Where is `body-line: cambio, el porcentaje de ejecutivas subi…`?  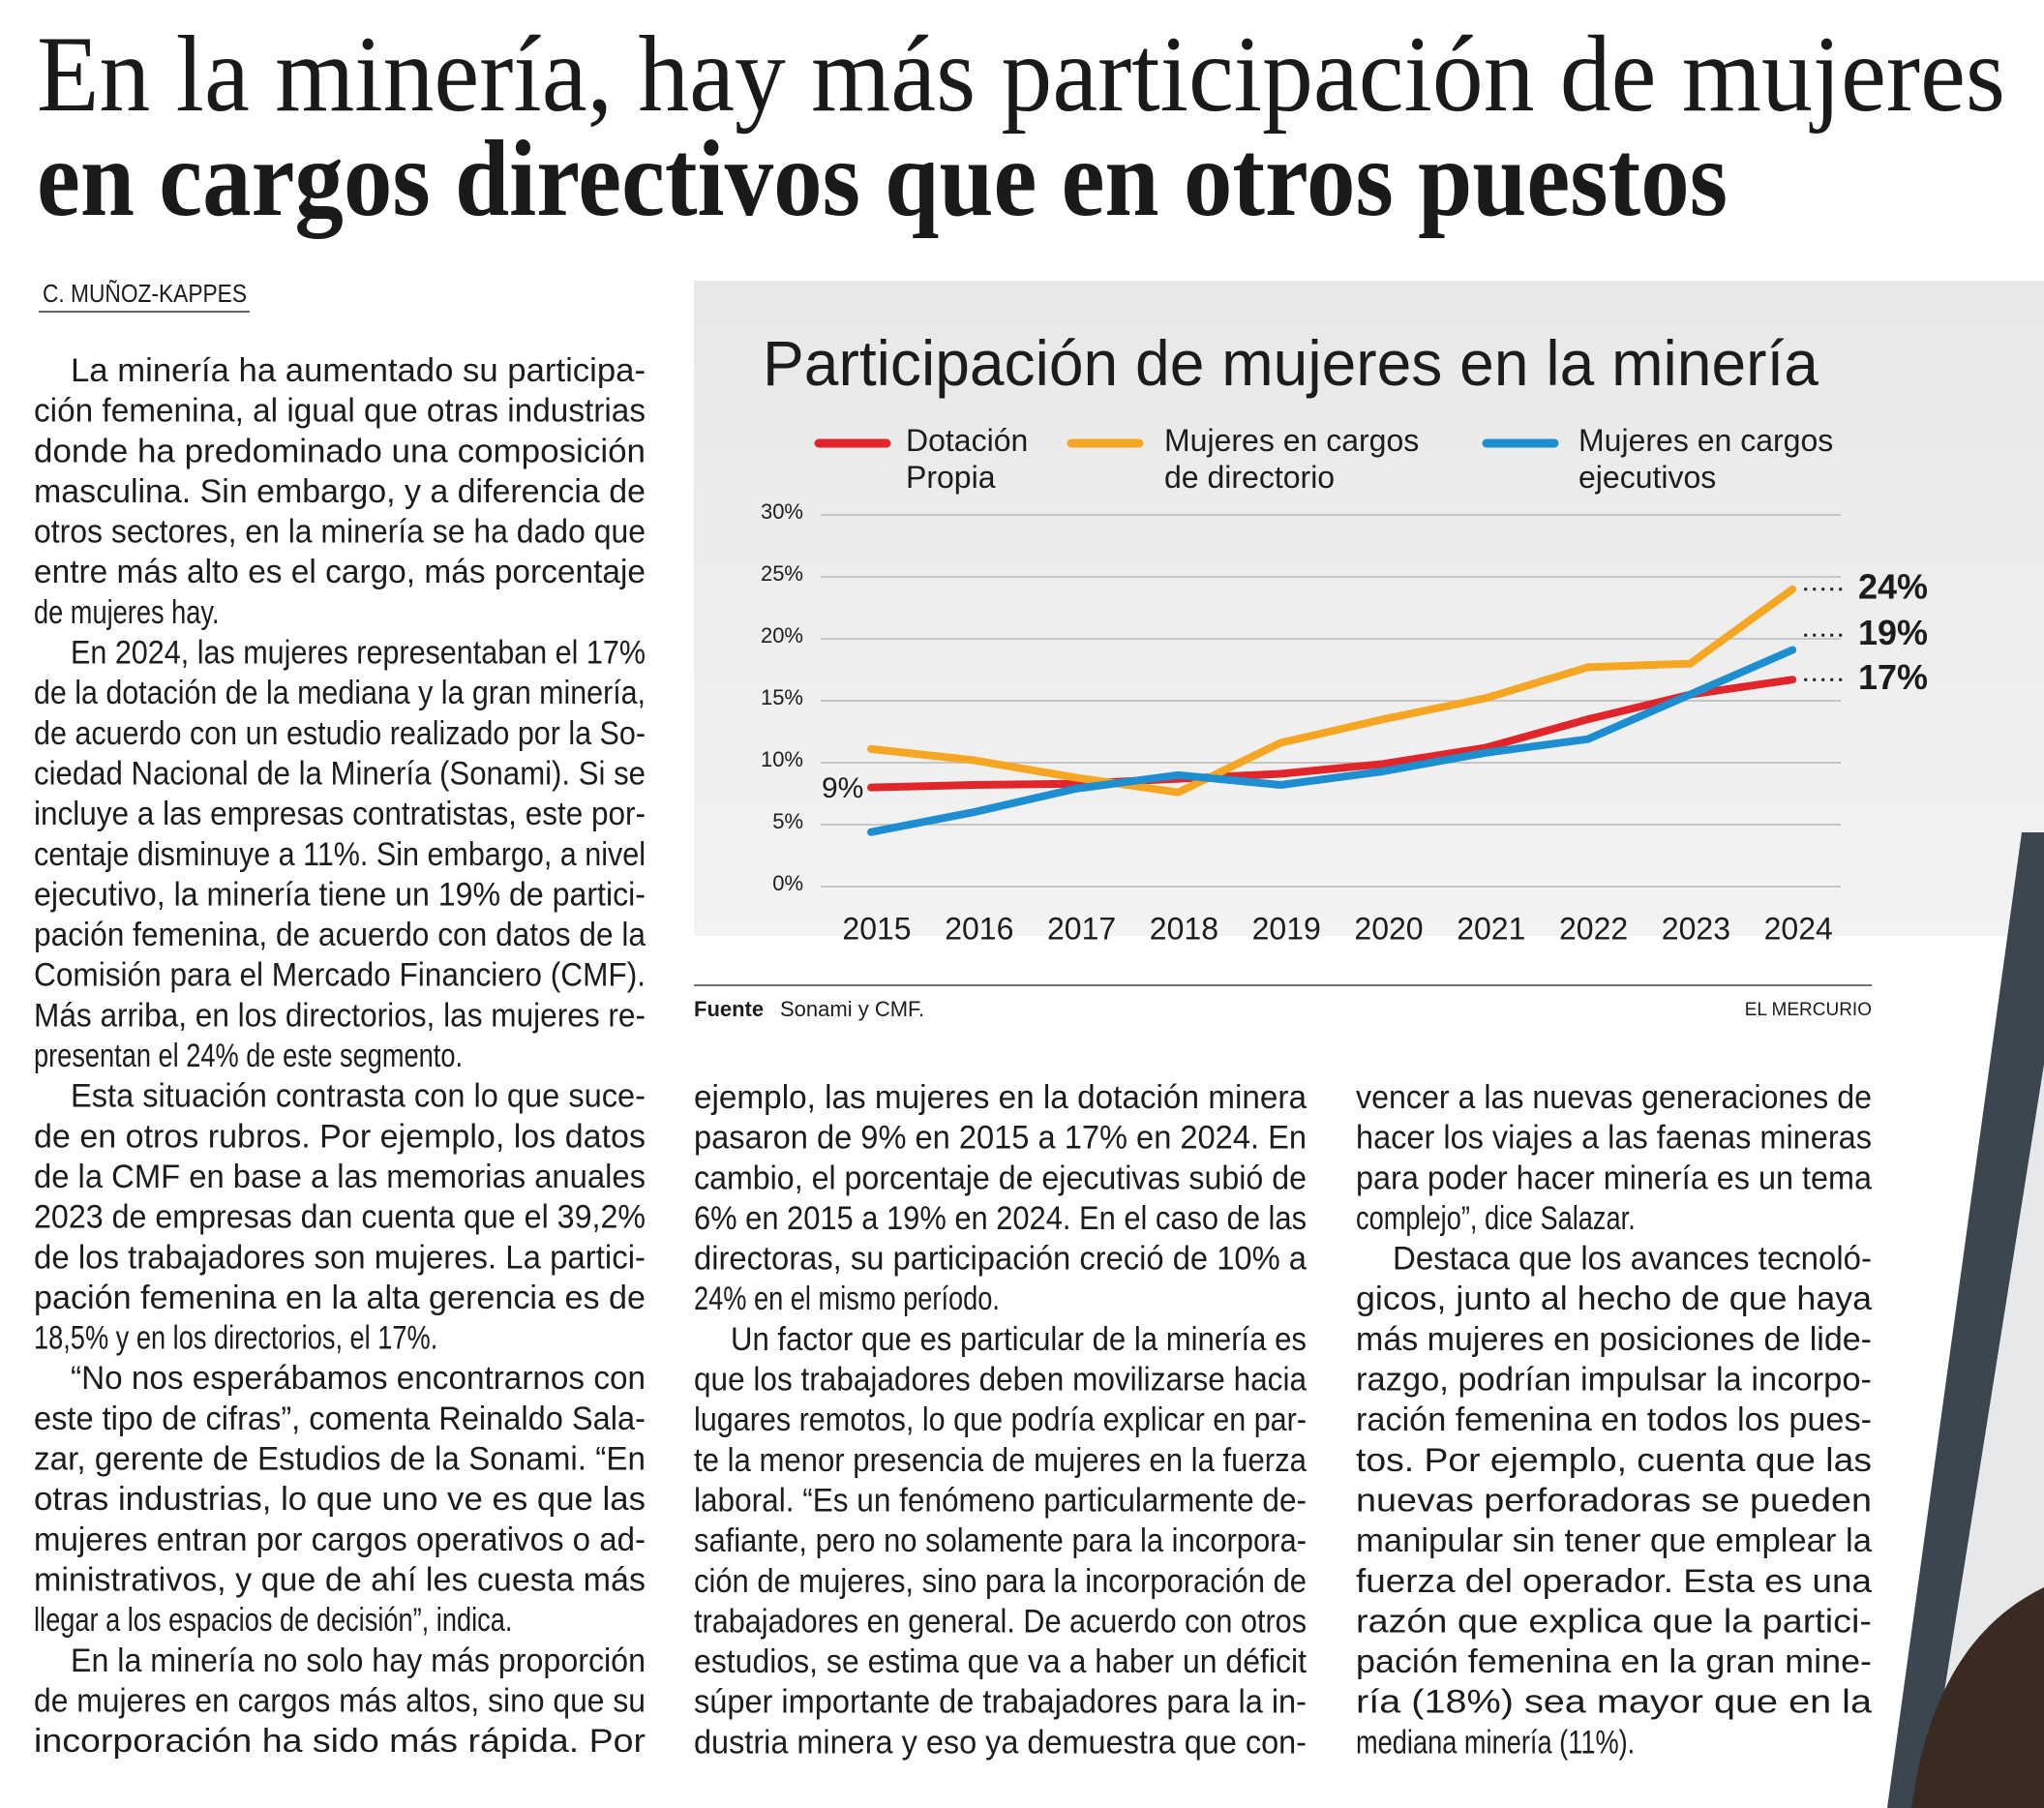 body-line: cambio, el porcentaje de ejecutivas subi… is located at coordinates (1000, 1178).